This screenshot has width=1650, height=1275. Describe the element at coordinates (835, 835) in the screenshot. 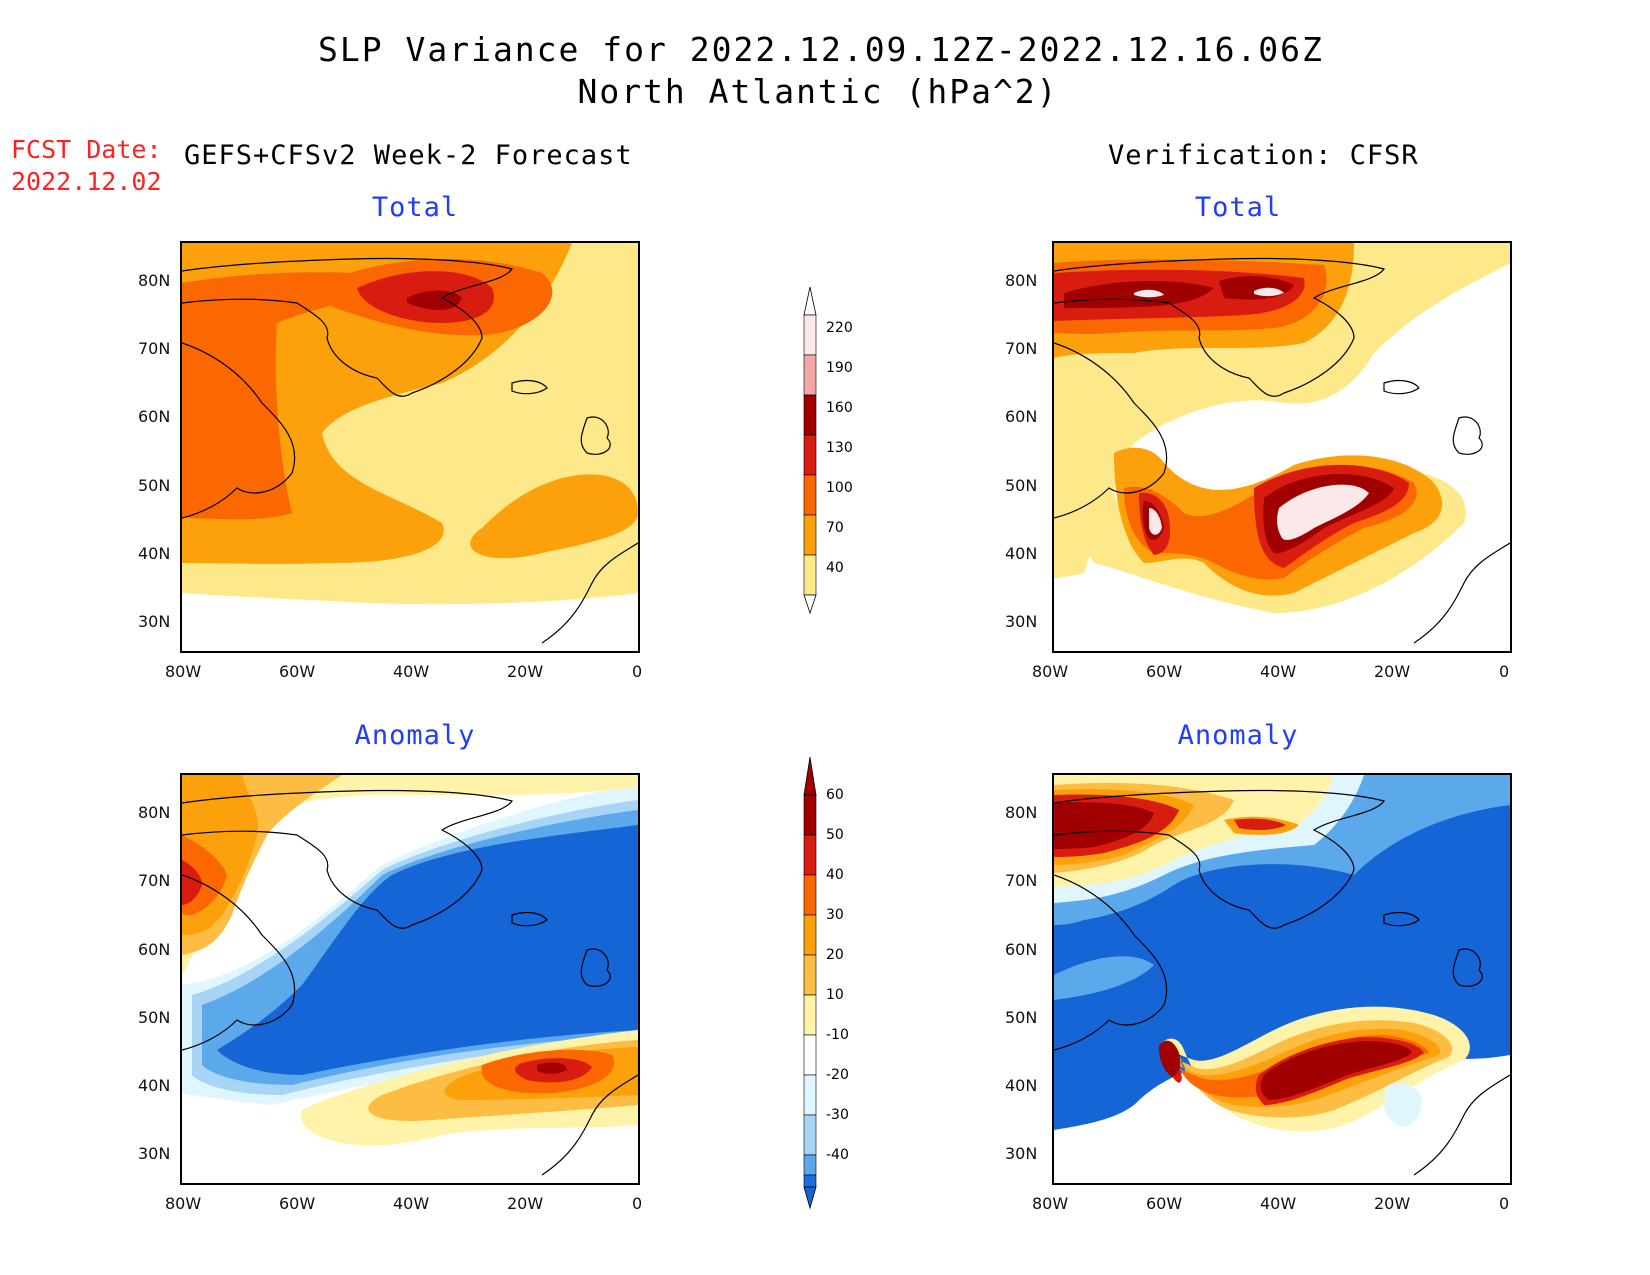

I see `colorbar-anomaly-tick: 50` at that location.